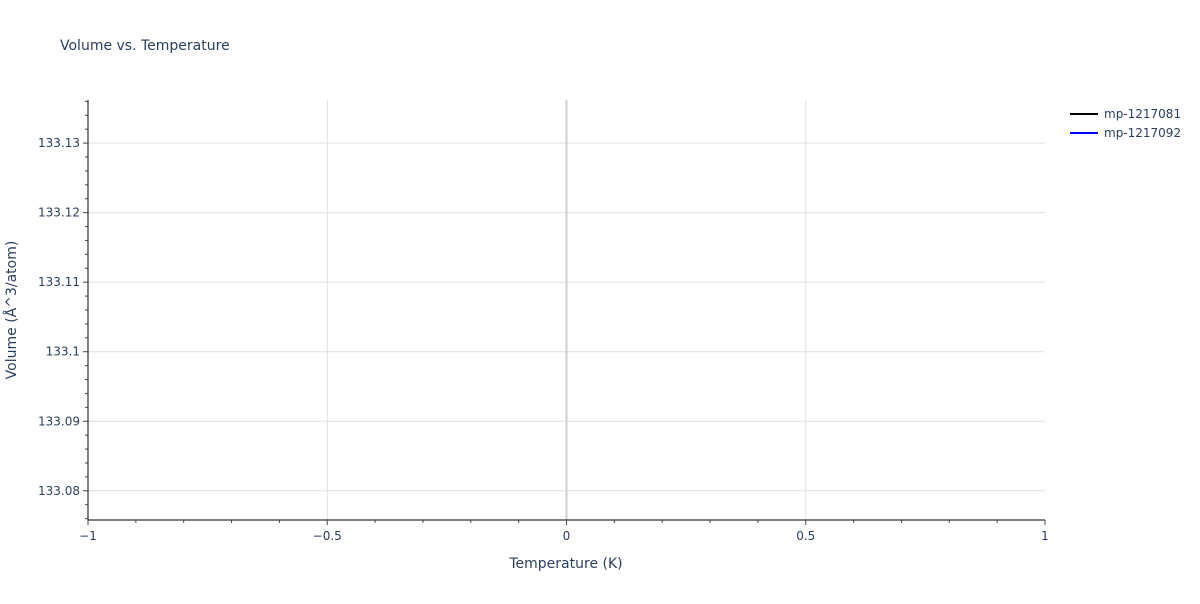  Describe the element at coordinates (63, 352) in the screenshot. I see `y-tick-label: 133.1` at that location.